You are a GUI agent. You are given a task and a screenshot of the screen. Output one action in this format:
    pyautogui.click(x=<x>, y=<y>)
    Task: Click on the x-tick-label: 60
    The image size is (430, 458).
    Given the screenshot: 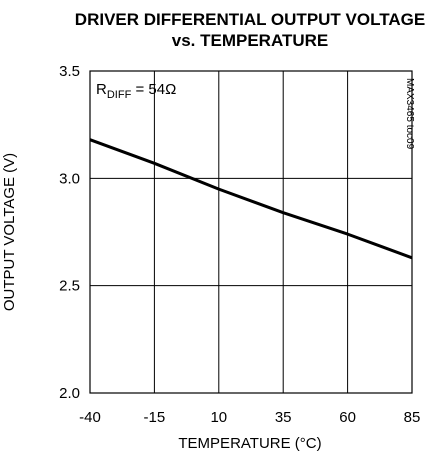 What is the action you would take?
    pyautogui.click(x=347, y=417)
    